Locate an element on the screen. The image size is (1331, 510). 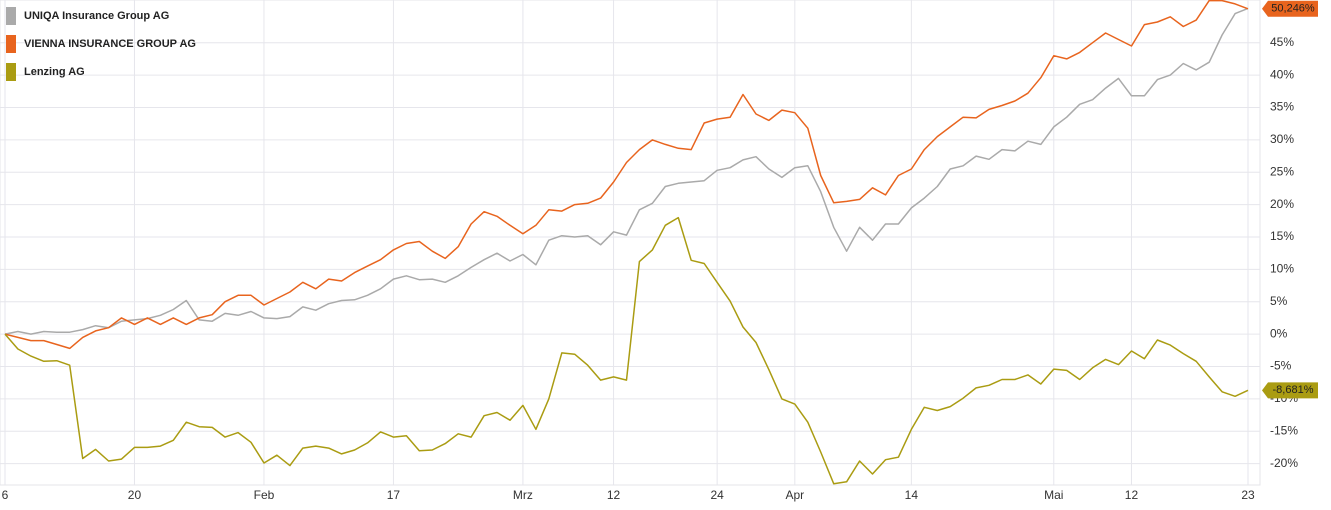
y-tick-label: 25% is located at coordinates (1282, 171).